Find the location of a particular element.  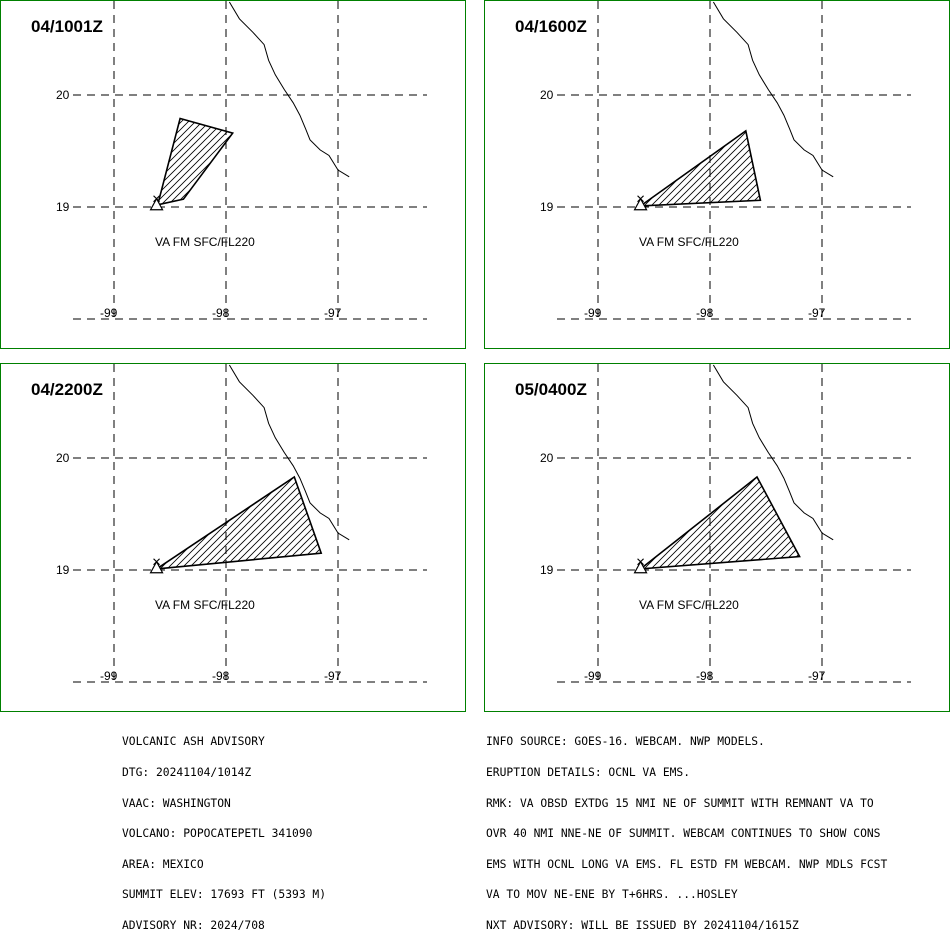

panel-time-label: 04/1600Z is located at coordinates (551, 26).